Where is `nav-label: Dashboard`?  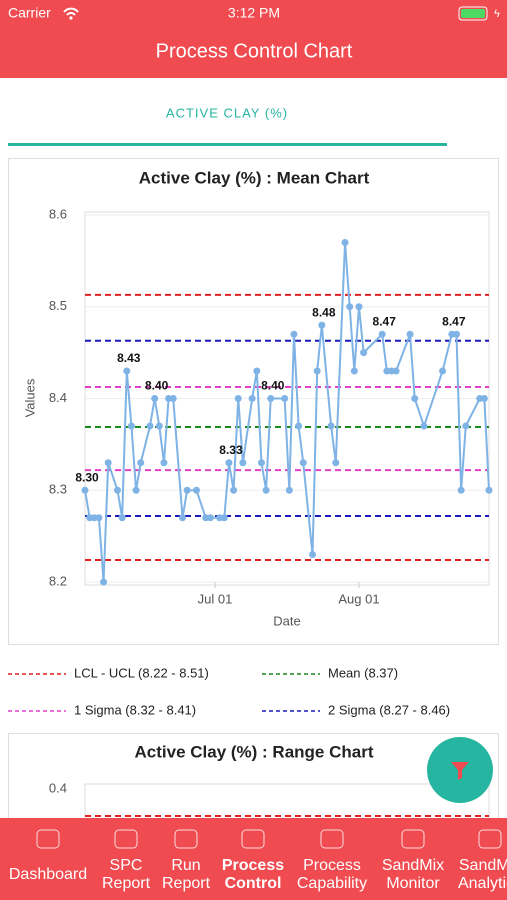 nav-label: Dashboard is located at coordinates (48, 874).